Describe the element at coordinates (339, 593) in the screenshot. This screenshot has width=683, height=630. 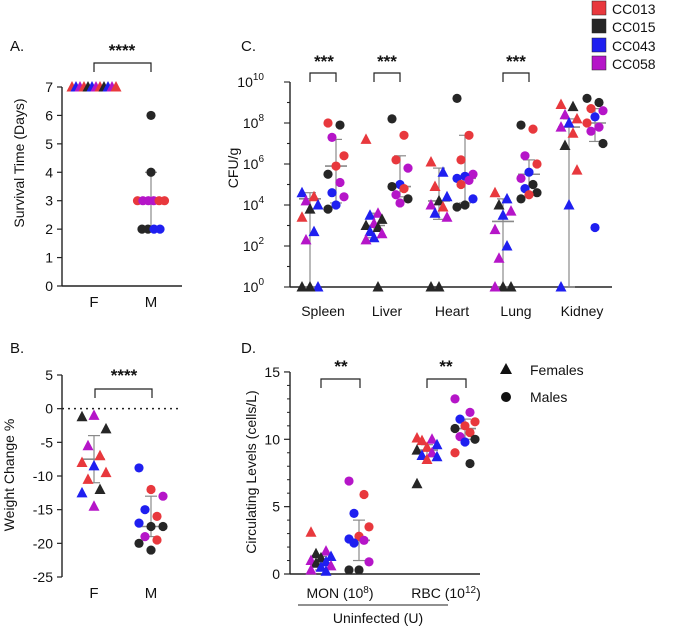
I see `panel-d-xlabel-mon: MON (108)` at that location.